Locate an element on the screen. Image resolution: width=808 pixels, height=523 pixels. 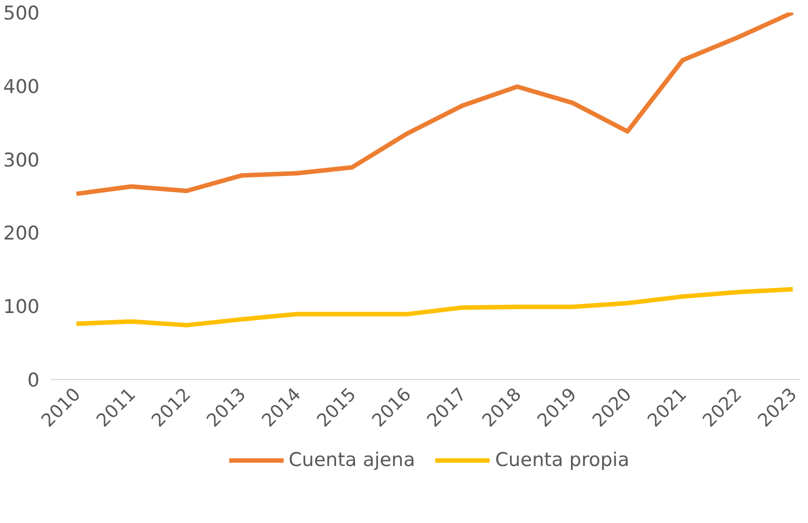
y-tick-label: 200 is located at coordinates (21, 233).